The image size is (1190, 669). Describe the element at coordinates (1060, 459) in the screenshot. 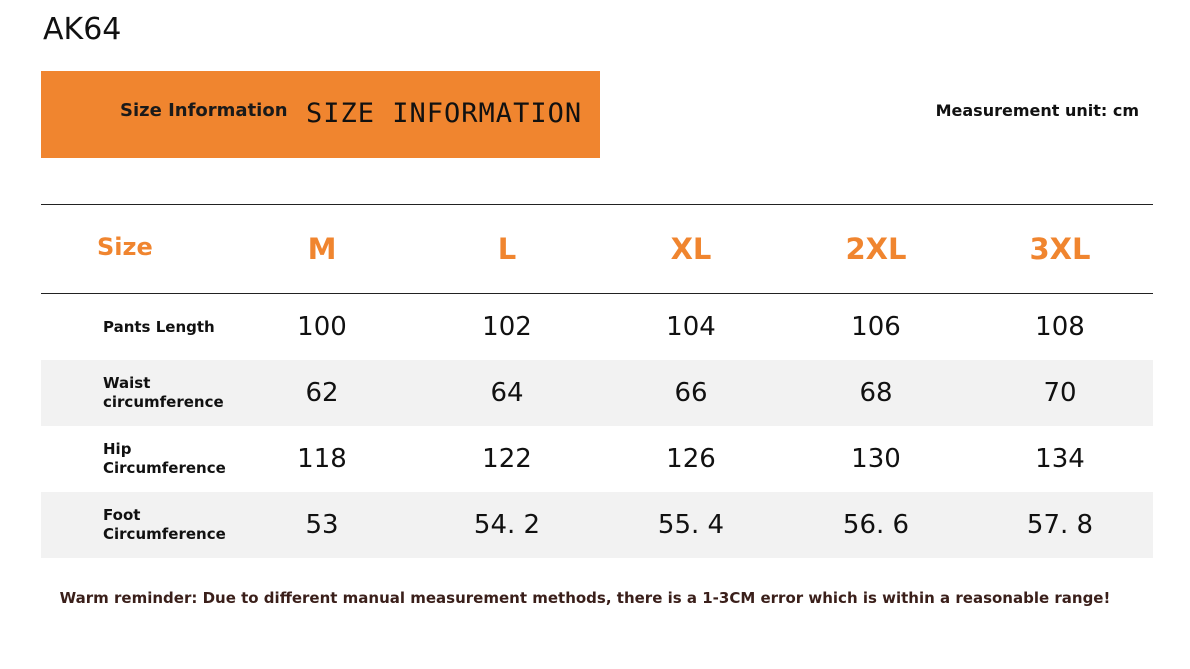

I see `table-cell: 134` at that location.